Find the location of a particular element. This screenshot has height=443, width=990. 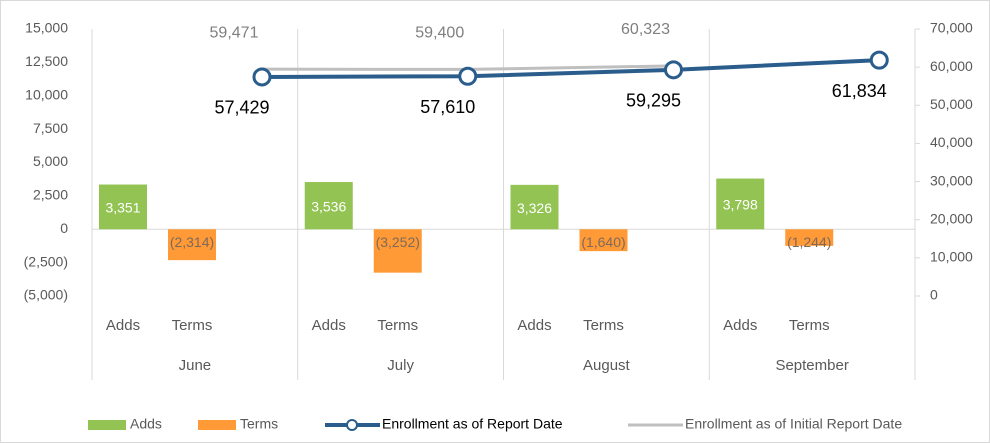

y-tick-label: 5,000 is located at coordinates (50, 161).